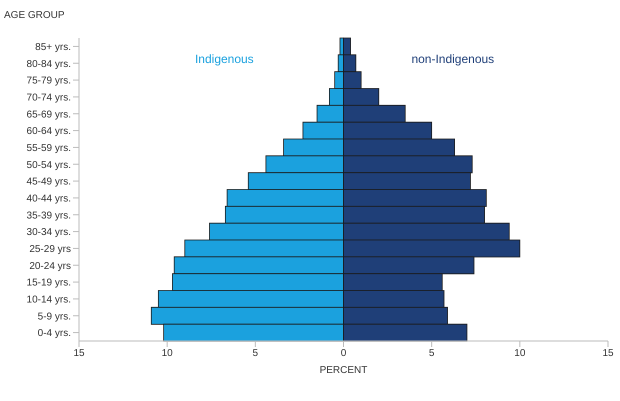  What do you see at coordinates (48, 300) in the screenshot?
I see `y-tick-label: 10-14 yrs.` at bounding box center [48, 300].